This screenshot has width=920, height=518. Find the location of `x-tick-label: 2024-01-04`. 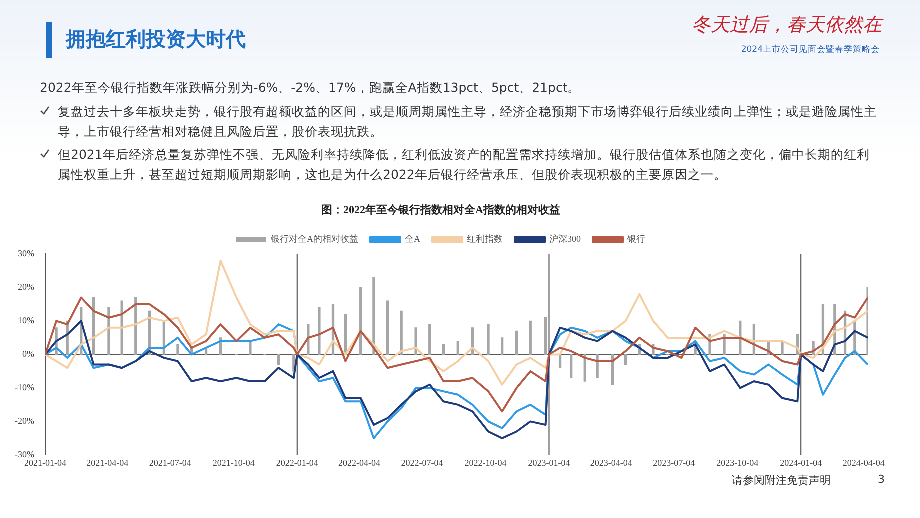

x-tick-label: 2024-01-04 is located at coordinates (801, 463).